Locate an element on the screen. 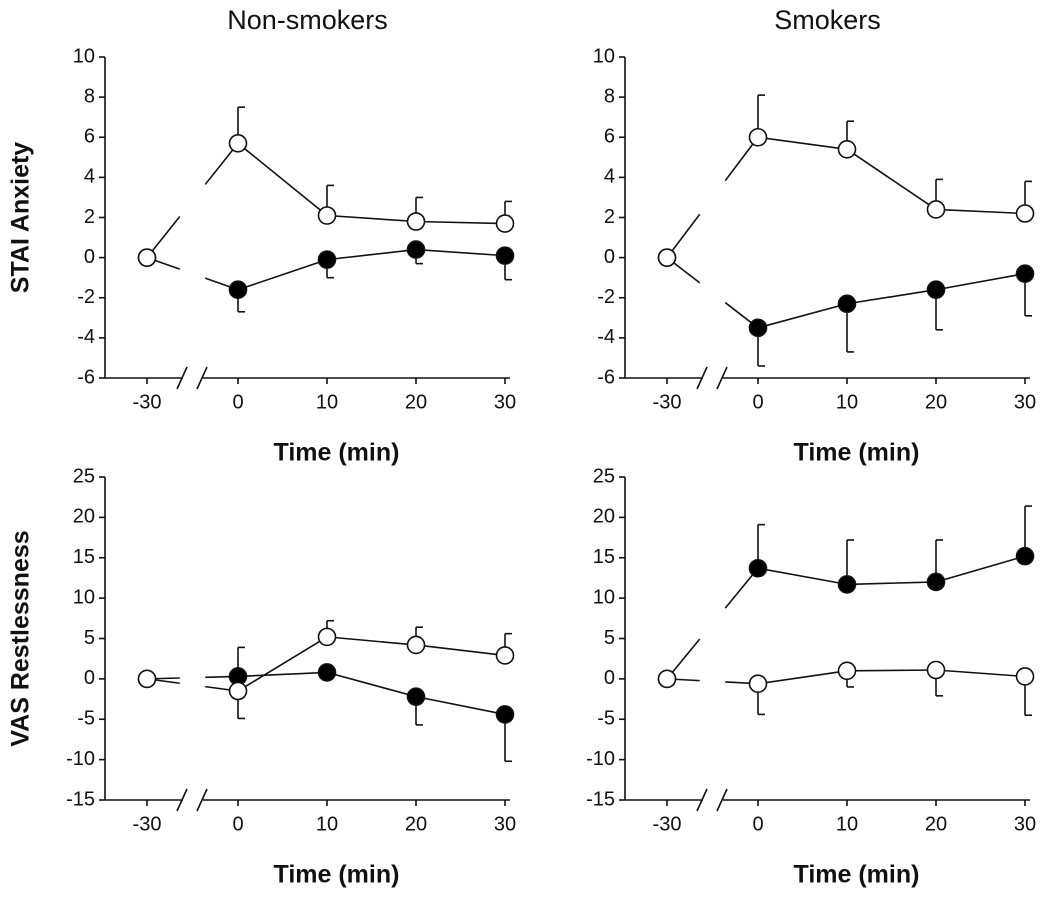 This screenshot has height=898, width=1050. panel-title: Smokers is located at coordinates (827, 20).